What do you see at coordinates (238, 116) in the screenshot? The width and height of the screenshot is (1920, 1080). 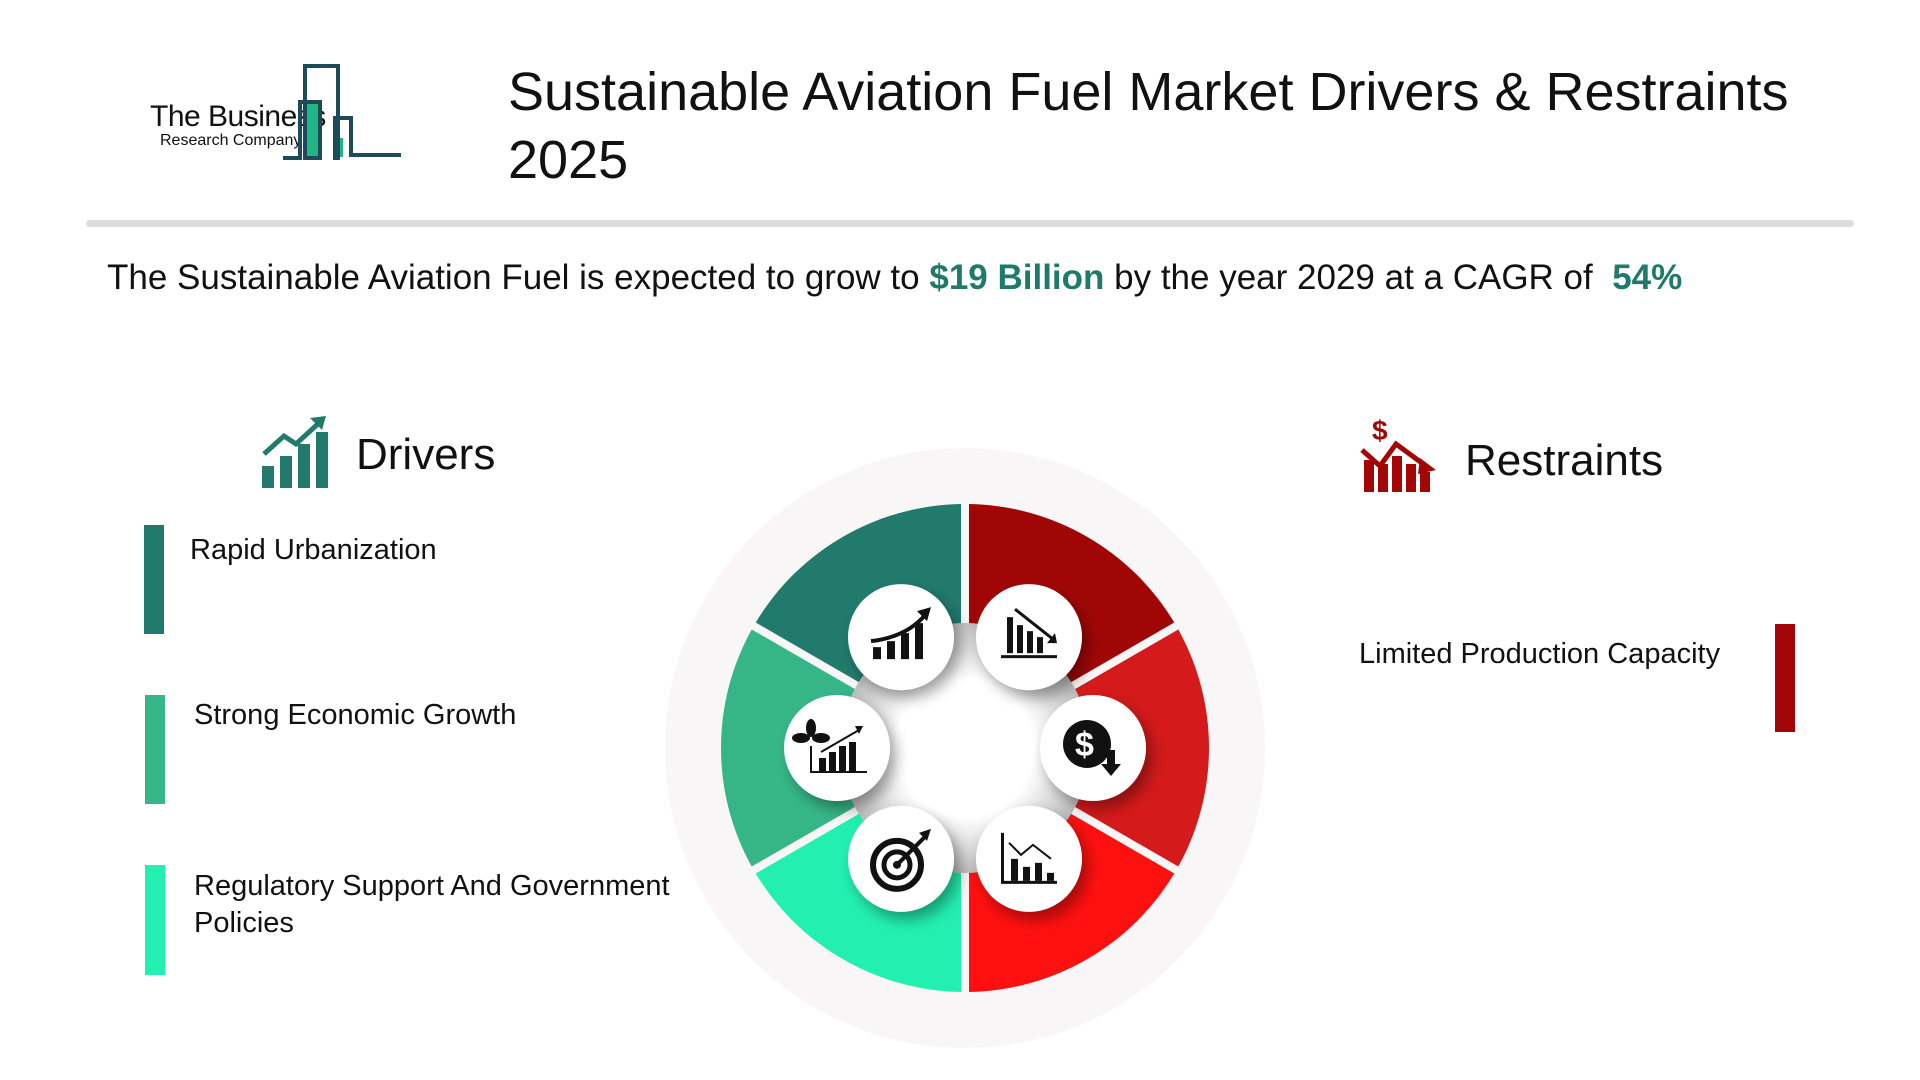 I see `logo-text: The Business` at bounding box center [238, 116].